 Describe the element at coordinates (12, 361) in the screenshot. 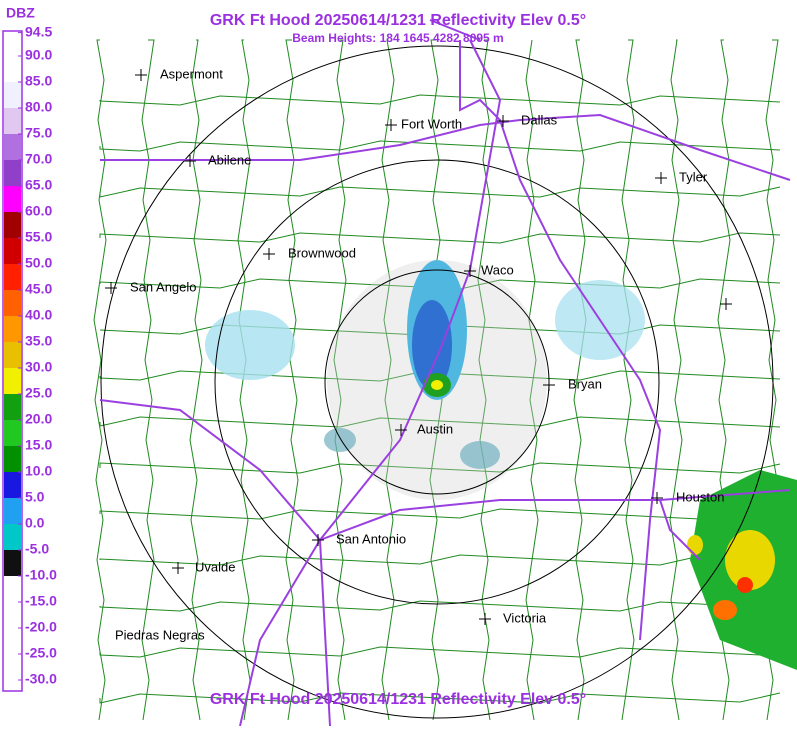

I see `colorbar` at that location.